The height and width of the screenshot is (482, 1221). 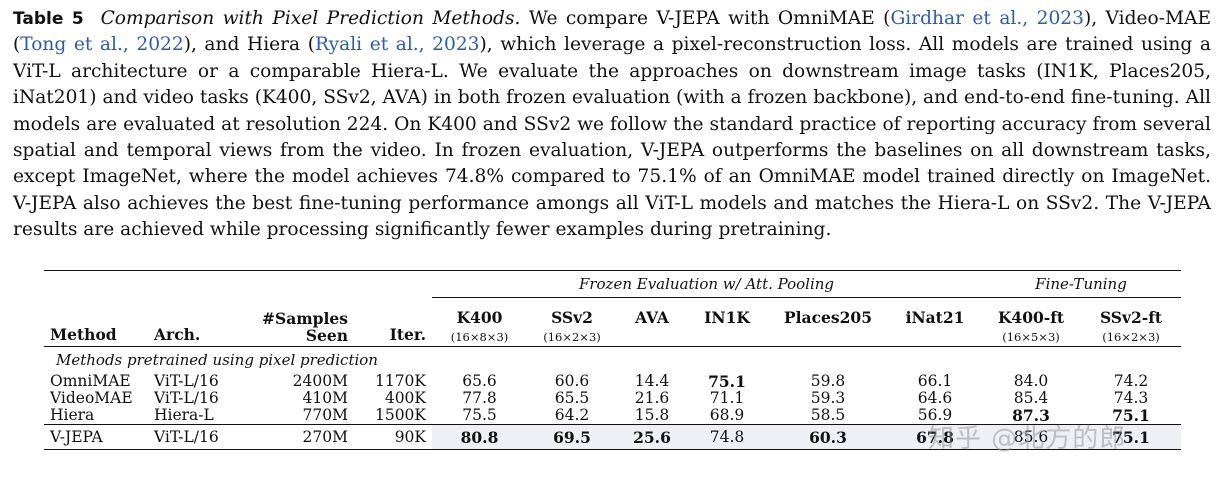 I want to click on cell-k400: 80.8, so click(x=479, y=437).